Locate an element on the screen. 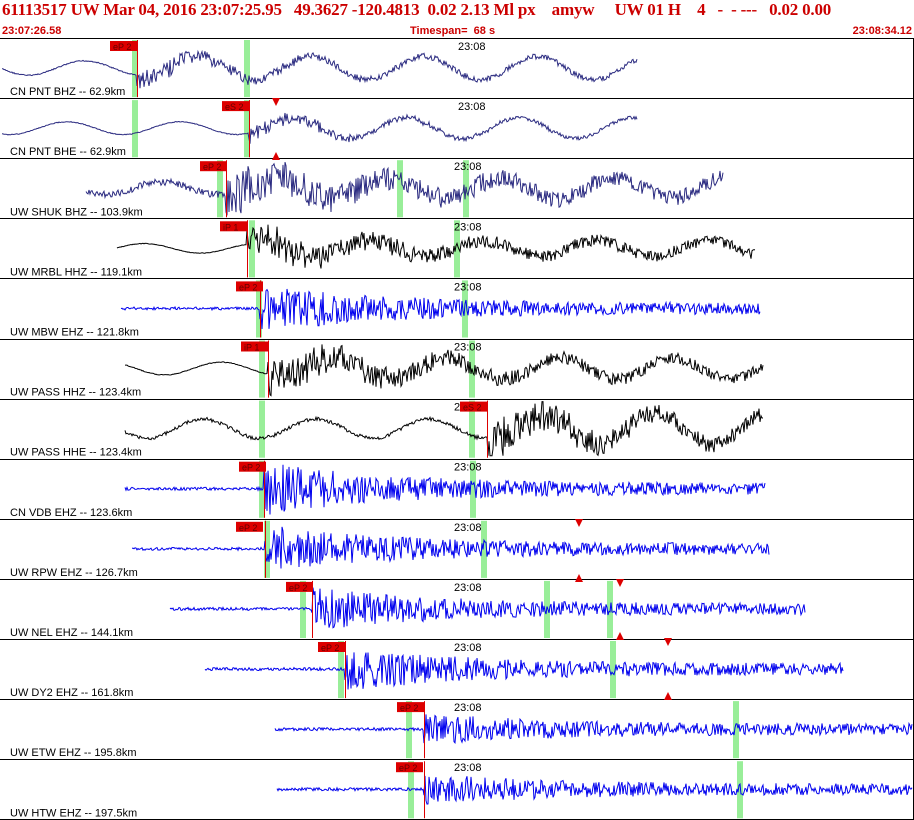  end-time: 23:08:34.12 is located at coordinates (882, 31).